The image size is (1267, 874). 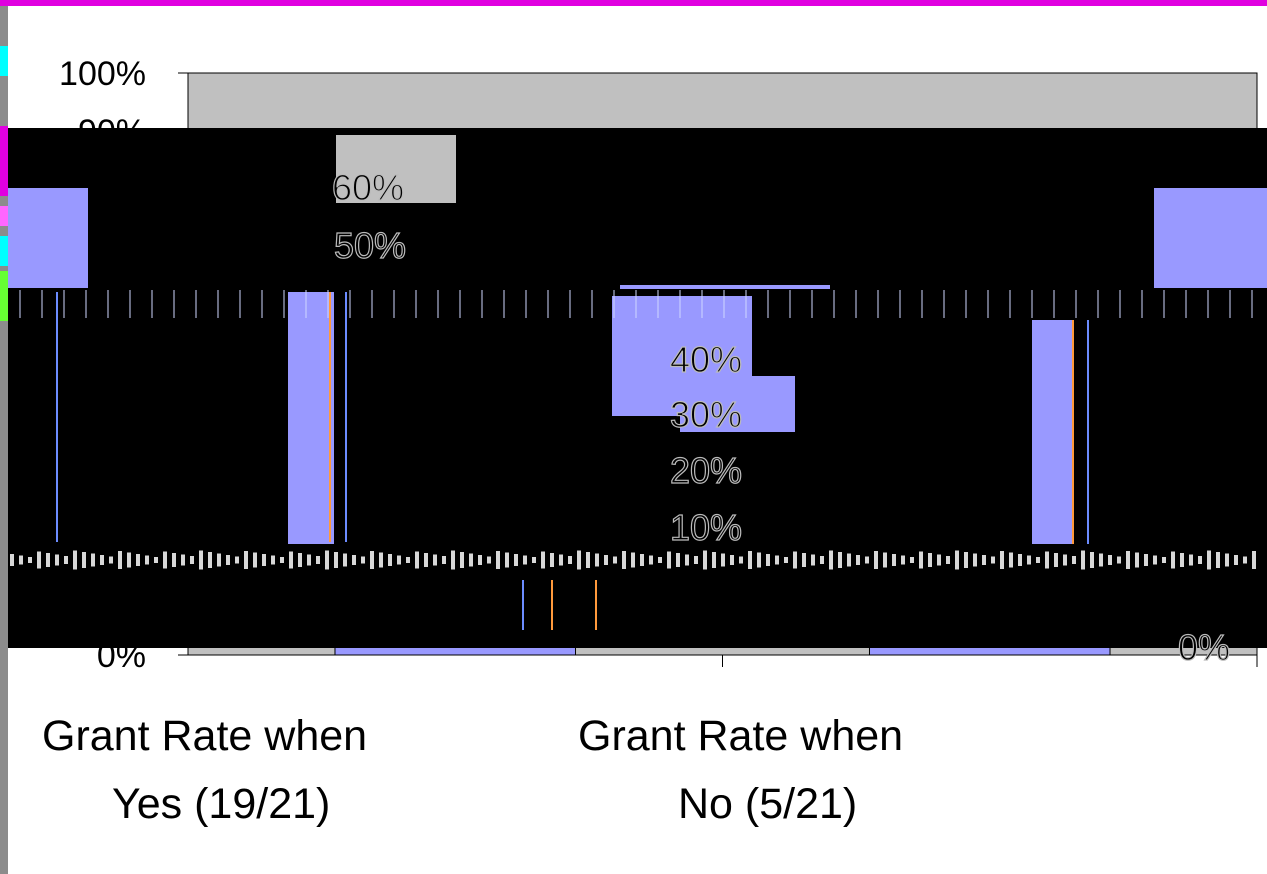 What do you see at coordinates (221, 804) in the screenshot?
I see `category-label-yes-line2: Yes (19/21)` at bounding box center [221, 804].